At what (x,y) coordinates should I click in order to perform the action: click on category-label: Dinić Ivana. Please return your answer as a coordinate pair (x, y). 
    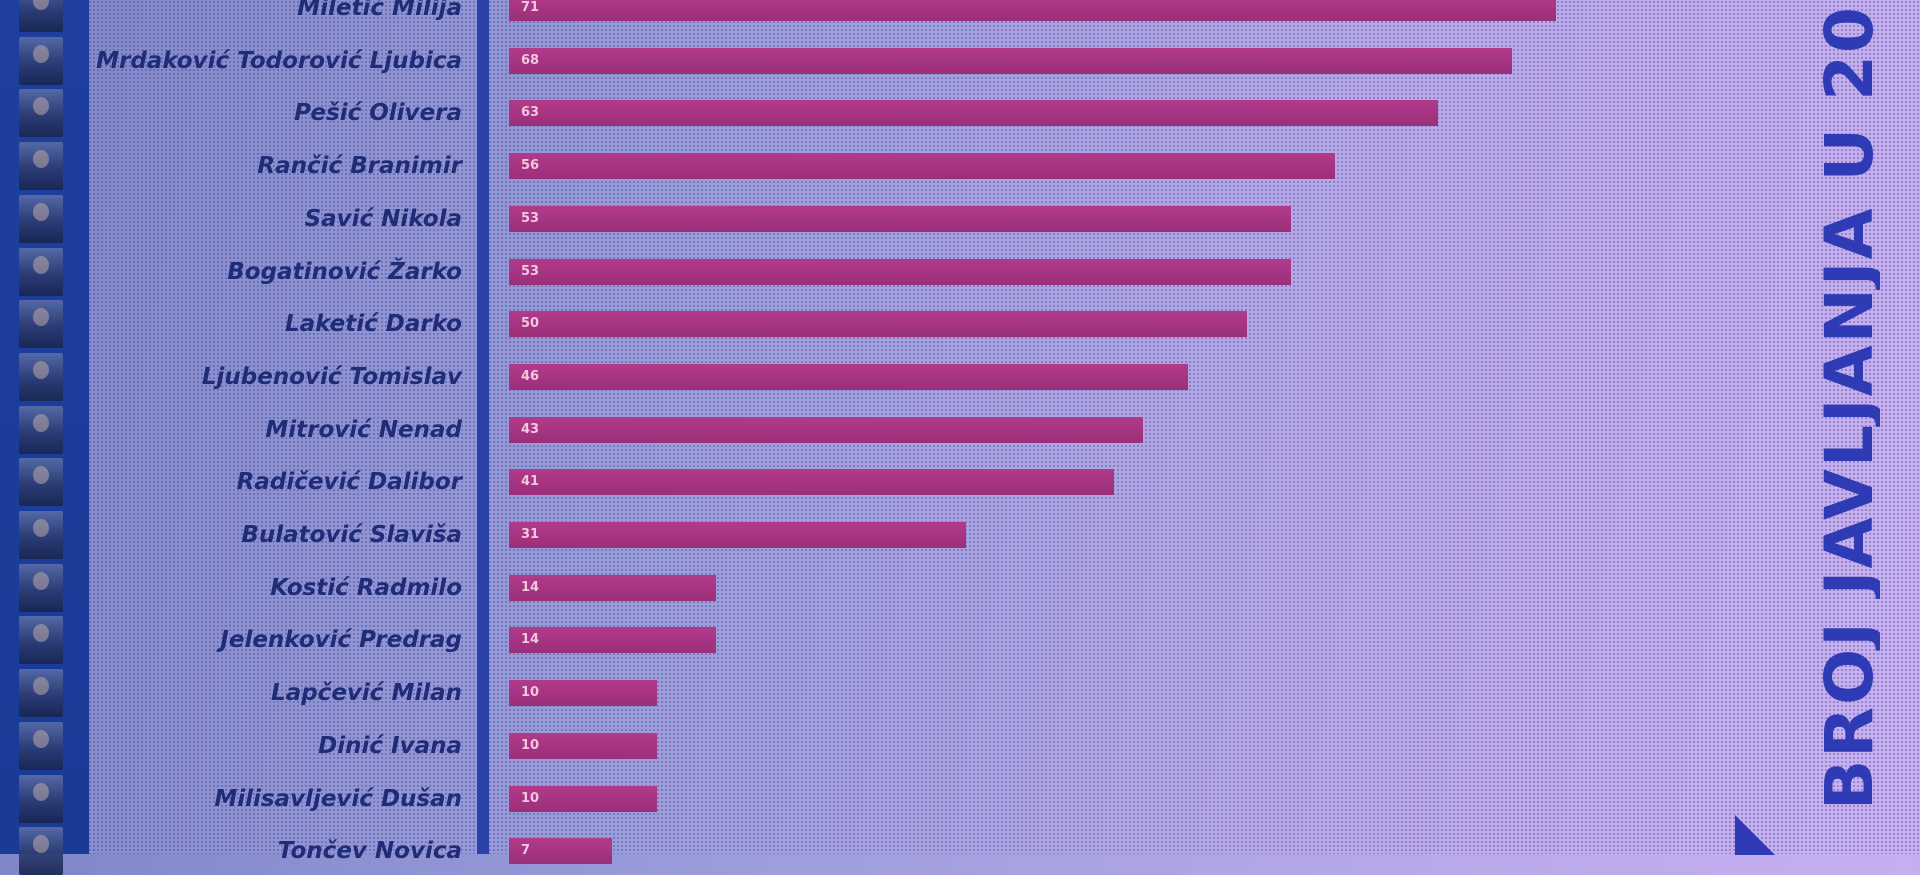
    Looking at the image, I should click on (390, 745).